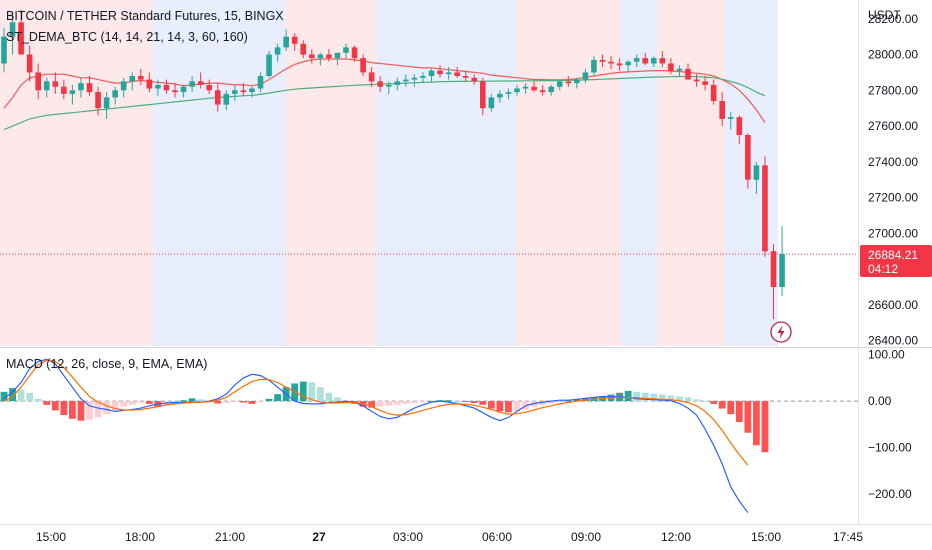 The image size is (932, 550). Describe the element at coordinates (896, 261) in the screenshot. I see `last-price-badge: 26884.21 04:12` at that location.